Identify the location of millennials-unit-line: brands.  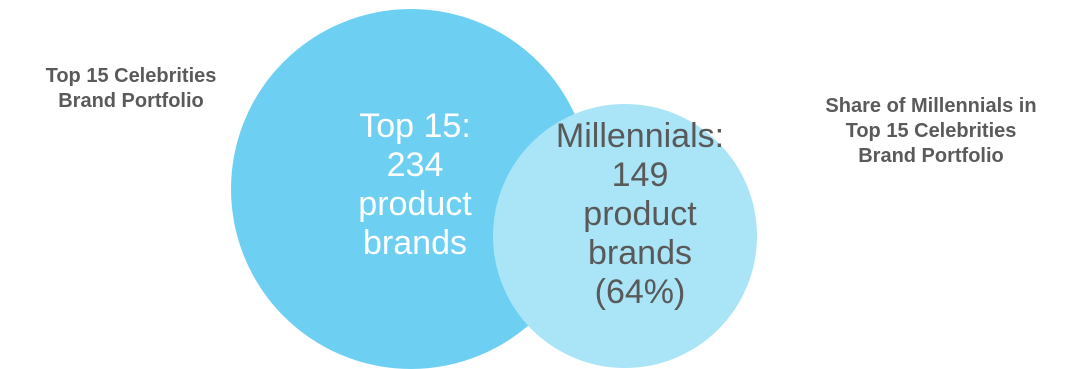
(640, 253).